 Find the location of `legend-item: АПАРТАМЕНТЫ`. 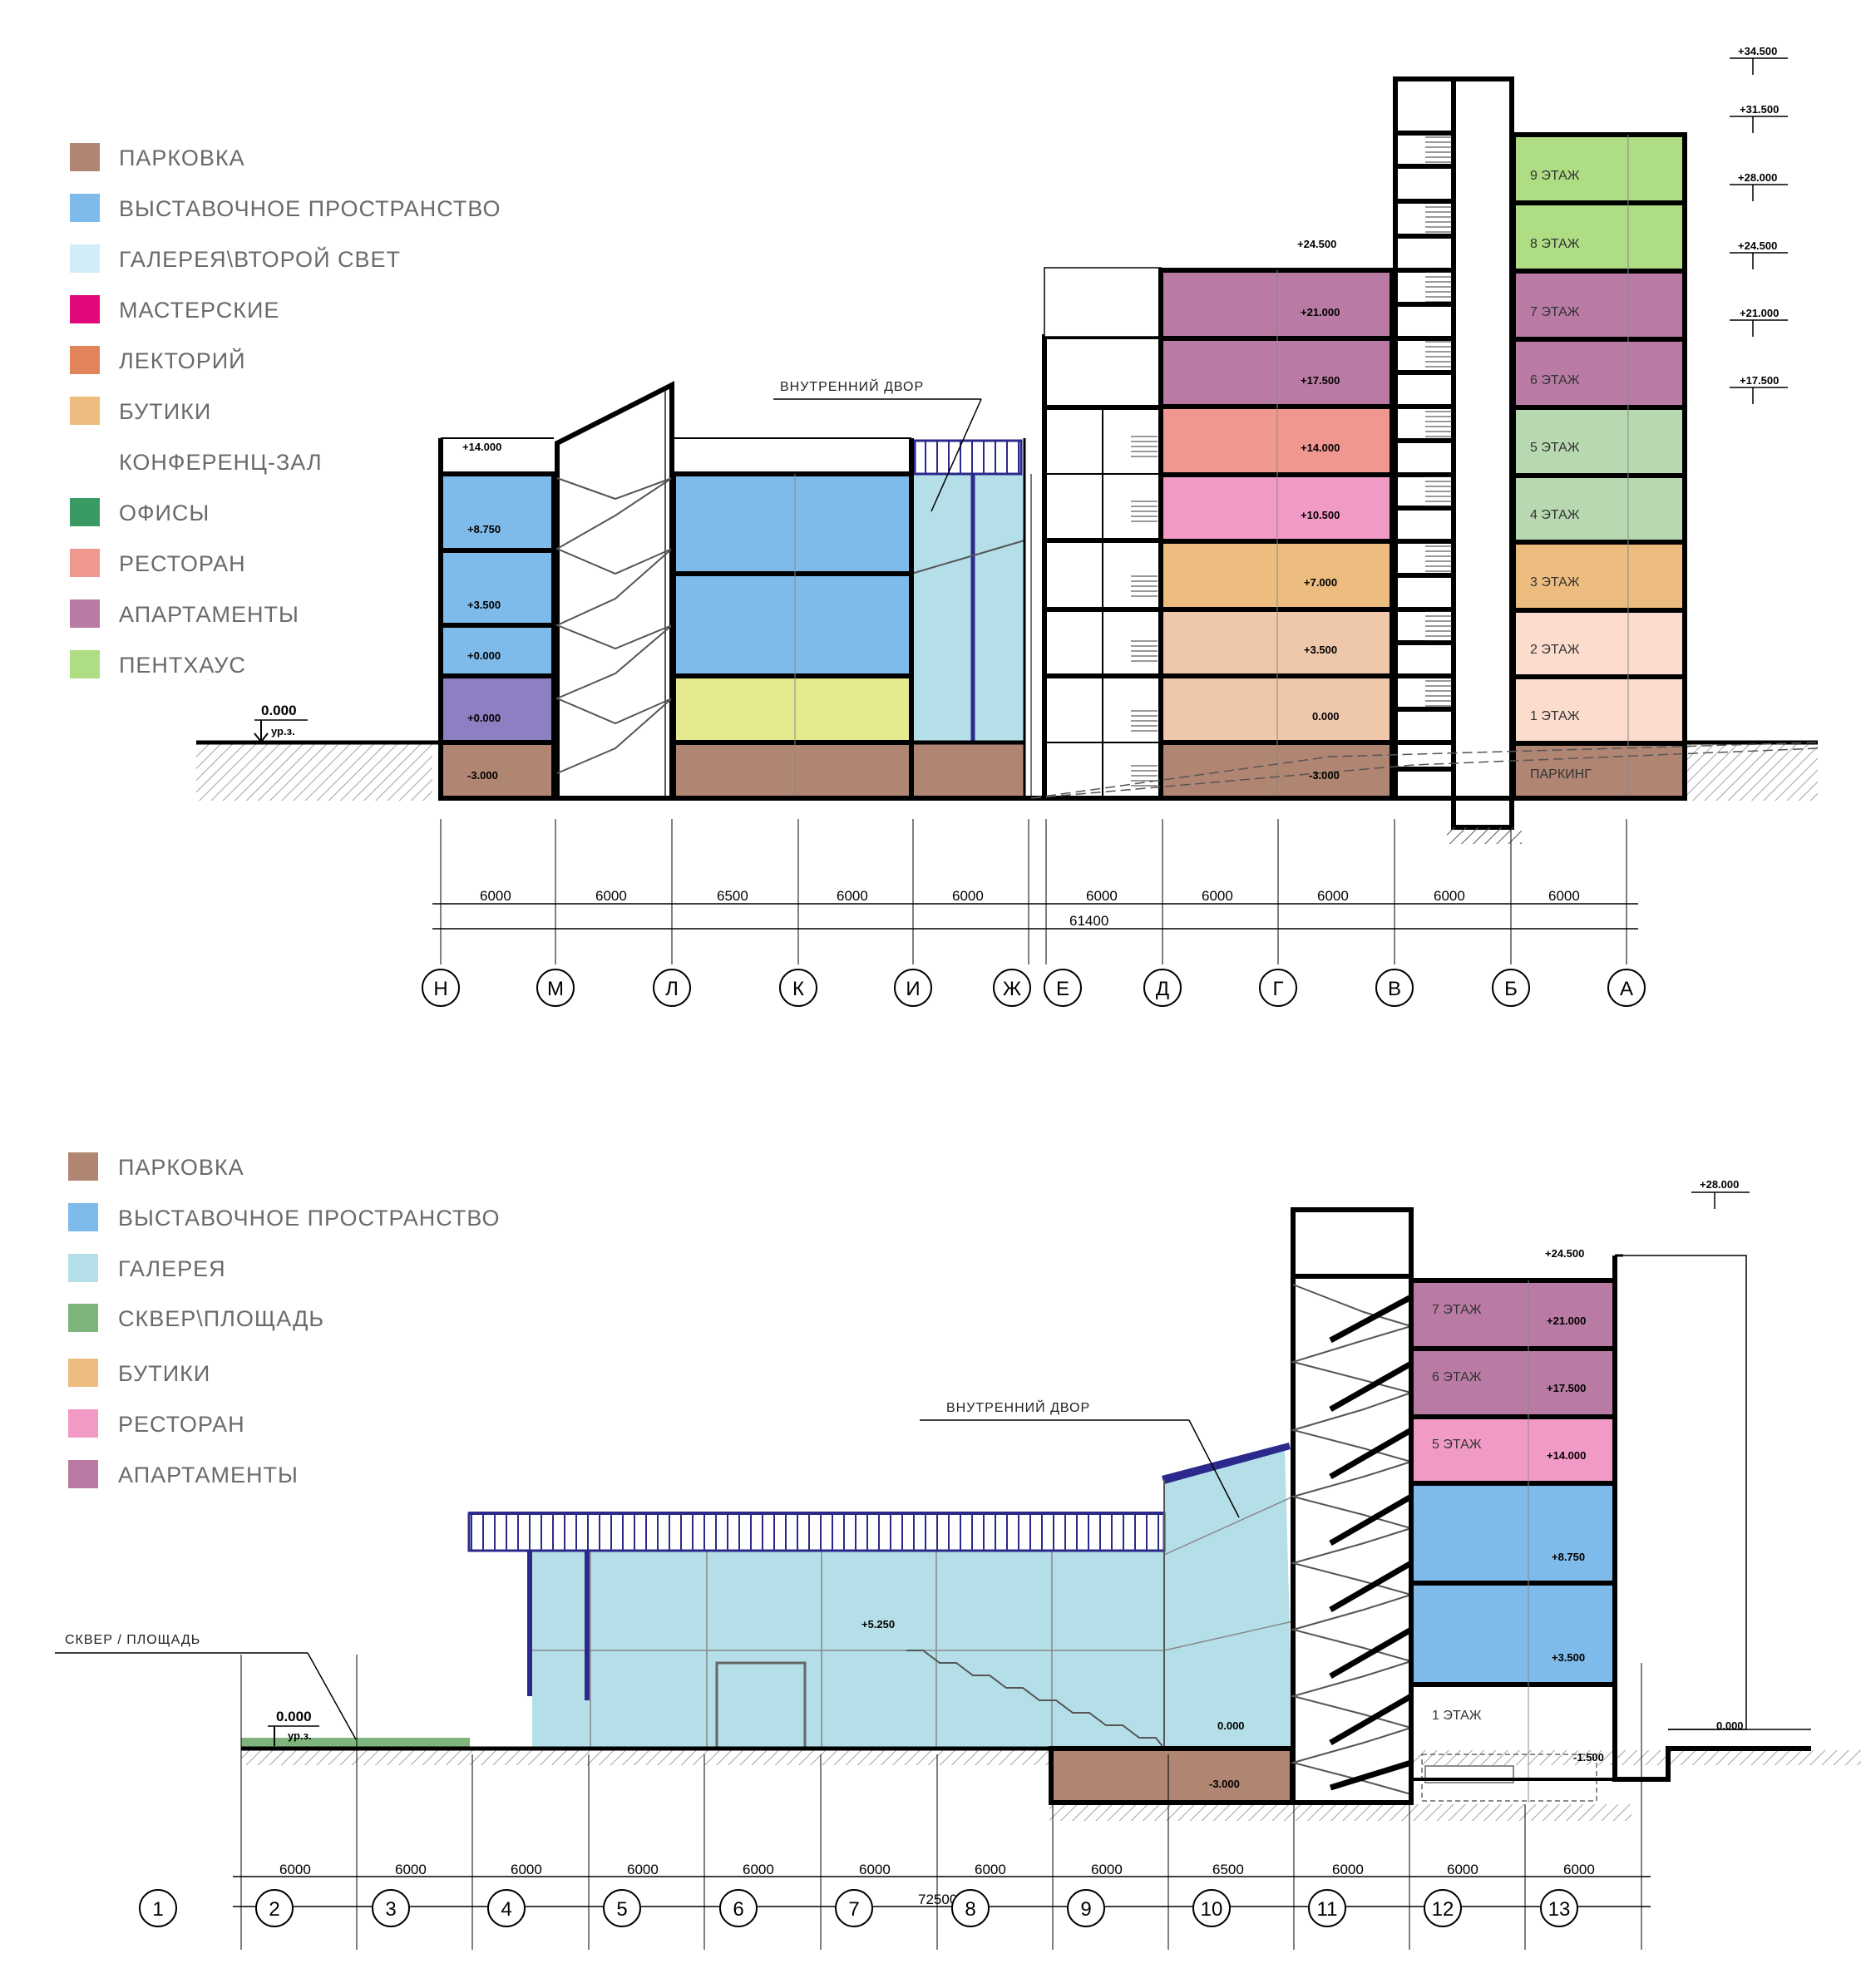

legend-item: АПАРТАМЕНТЫ is located at coordinates (183, 1474).